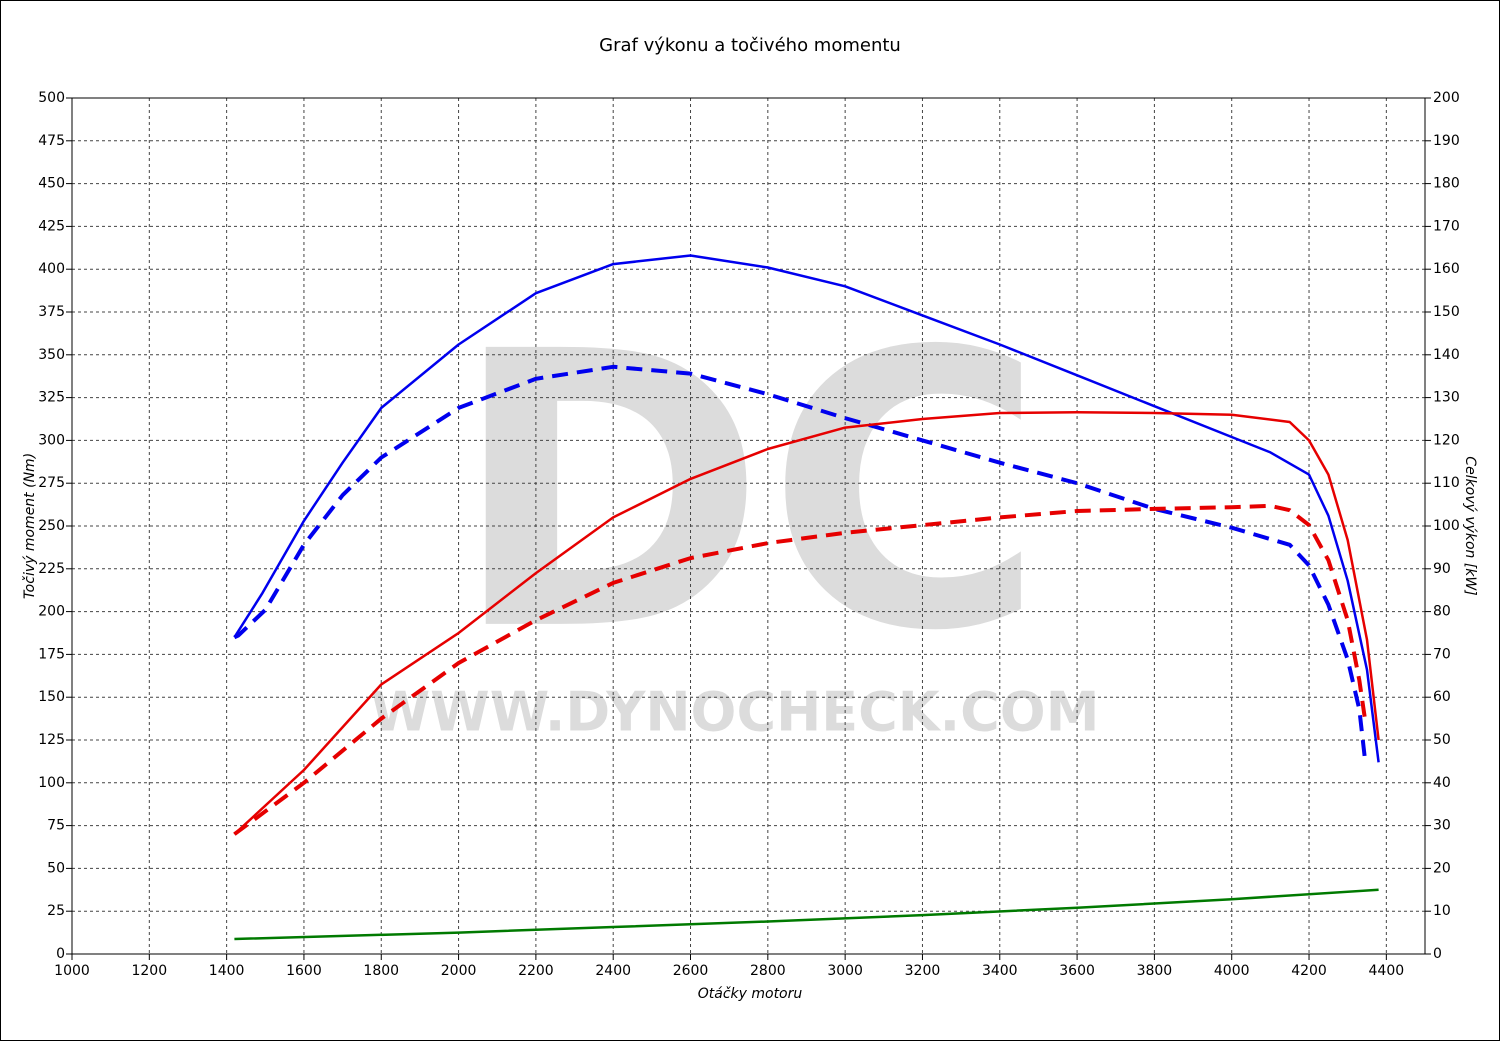 This screenshot has height=1041, width=1500. What do you see at coordinates (1155, 971) in the screenshot?
I see `x-tick-label: 3800` at bounding box center [1155, 971].